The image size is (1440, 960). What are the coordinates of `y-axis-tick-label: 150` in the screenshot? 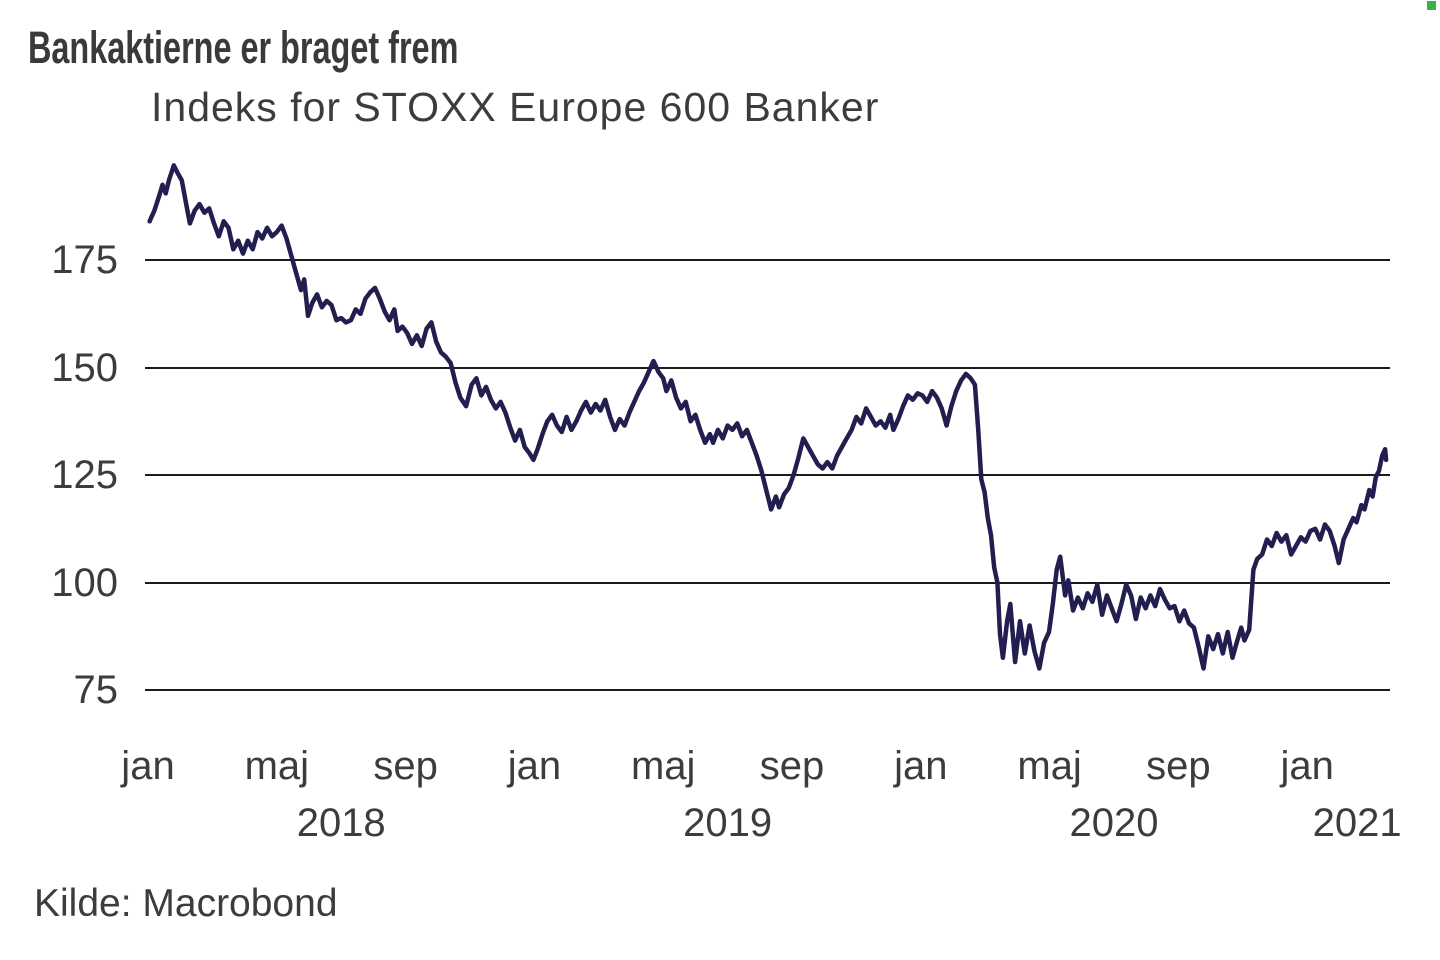 It's located at (84, 367).